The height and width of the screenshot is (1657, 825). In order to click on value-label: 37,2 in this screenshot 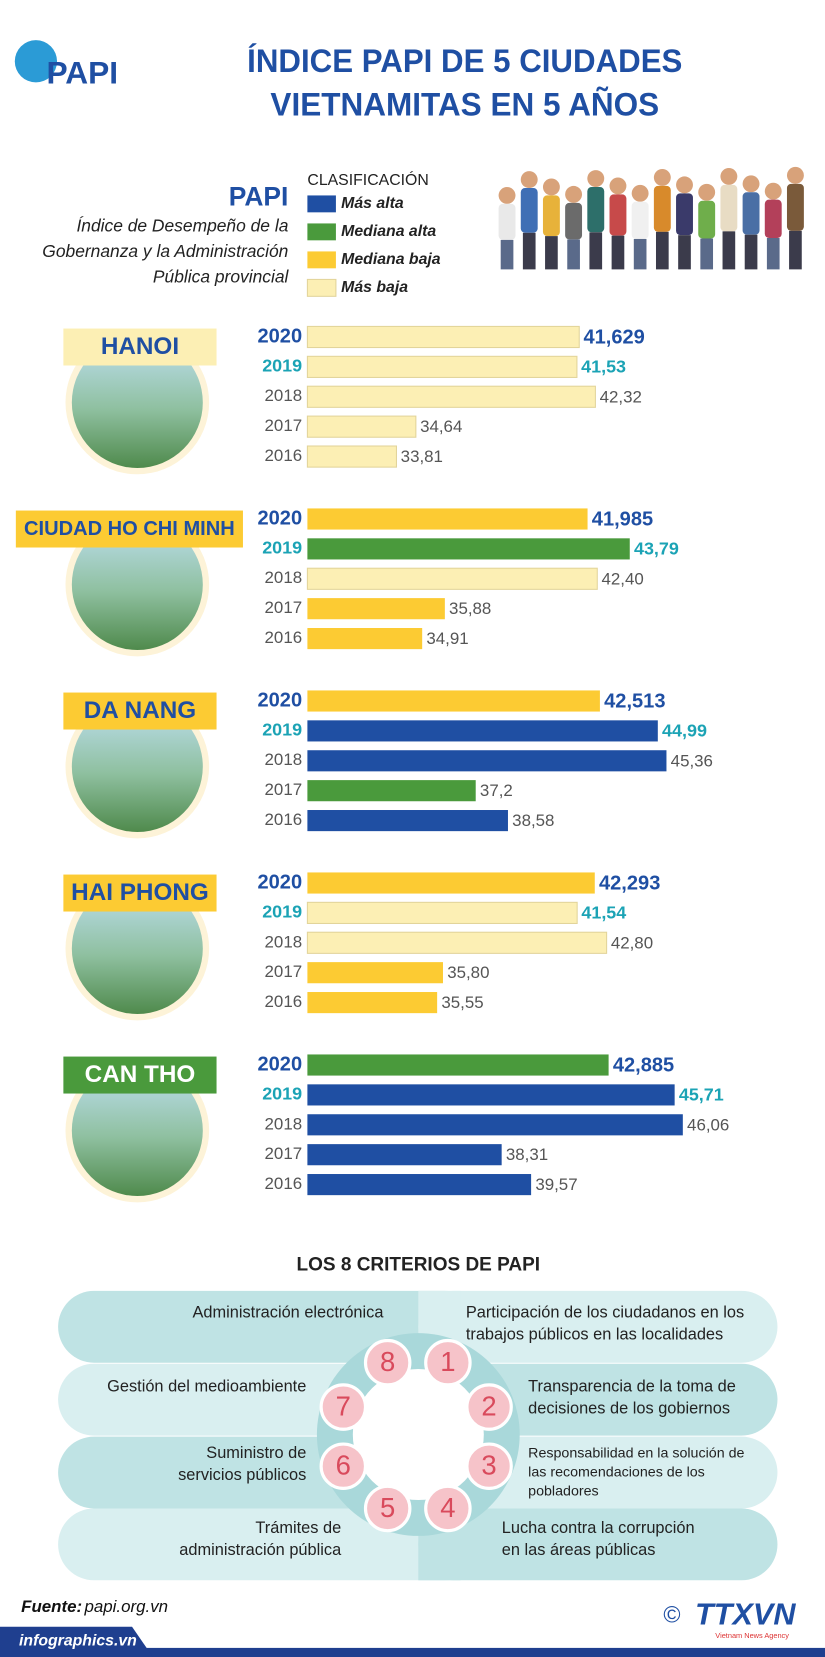, I will do `click(496, 790)`.